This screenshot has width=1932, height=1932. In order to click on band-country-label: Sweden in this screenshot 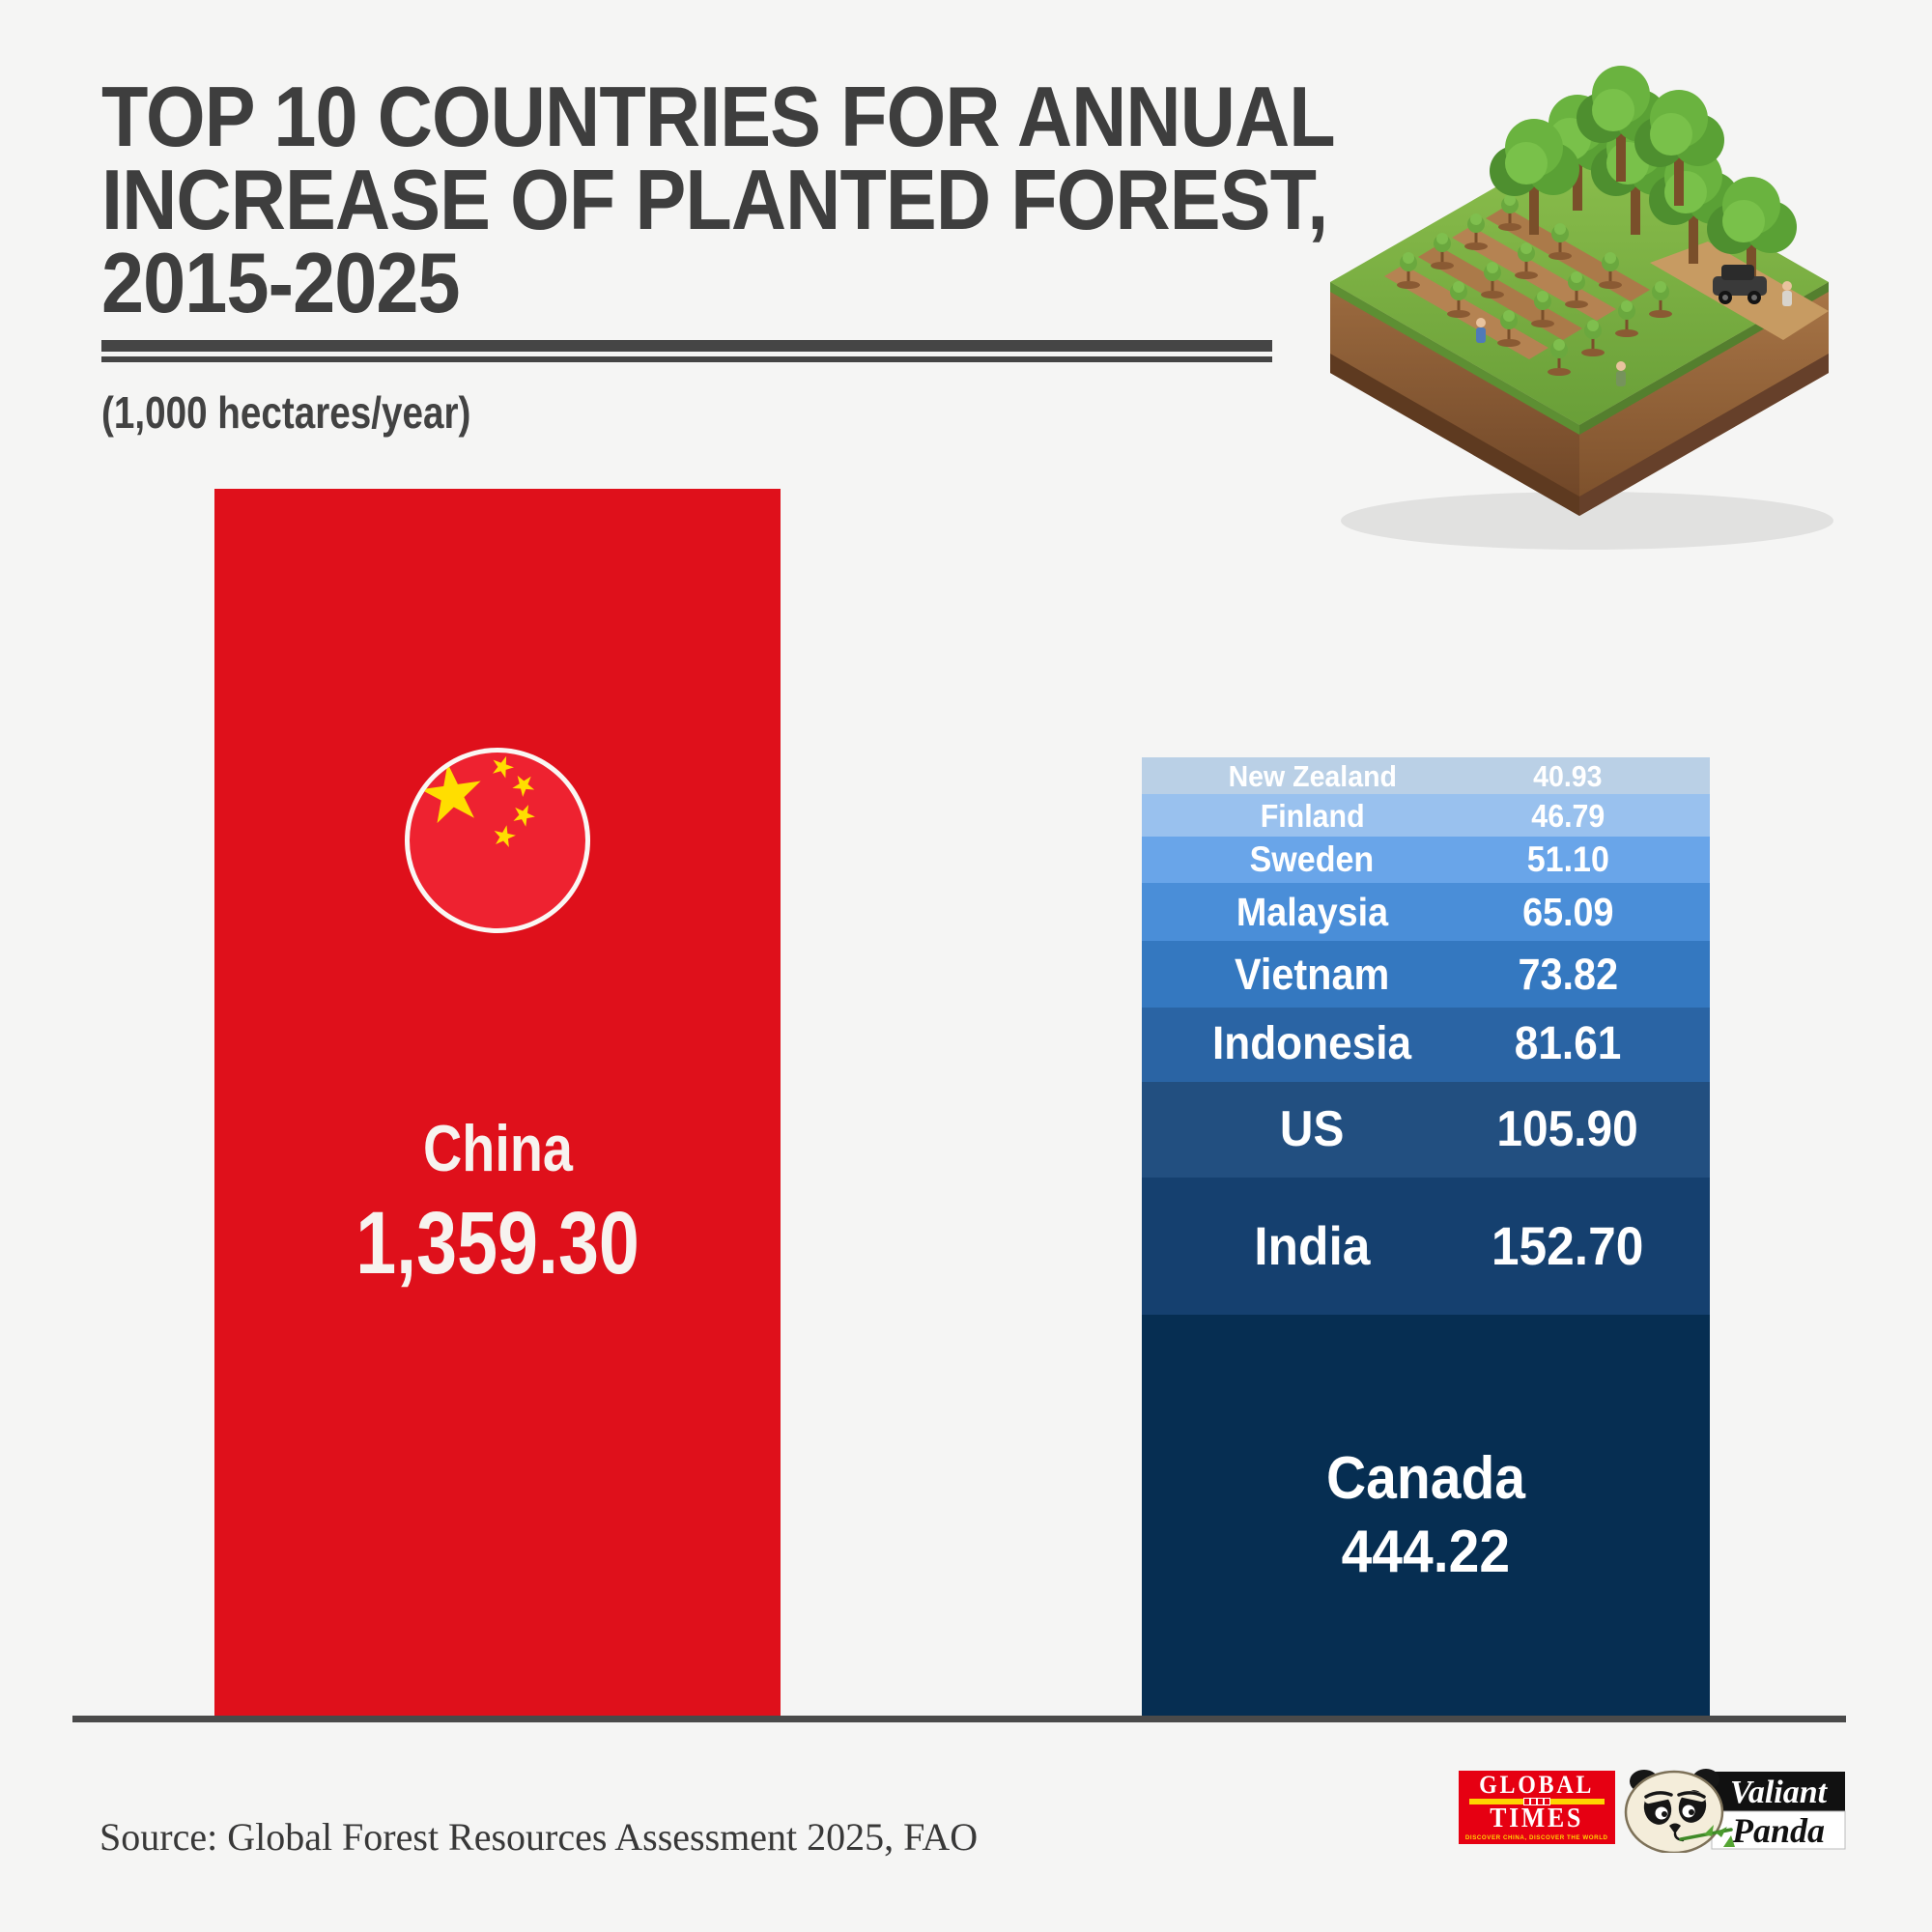, I will do `click(1312, 859)`.